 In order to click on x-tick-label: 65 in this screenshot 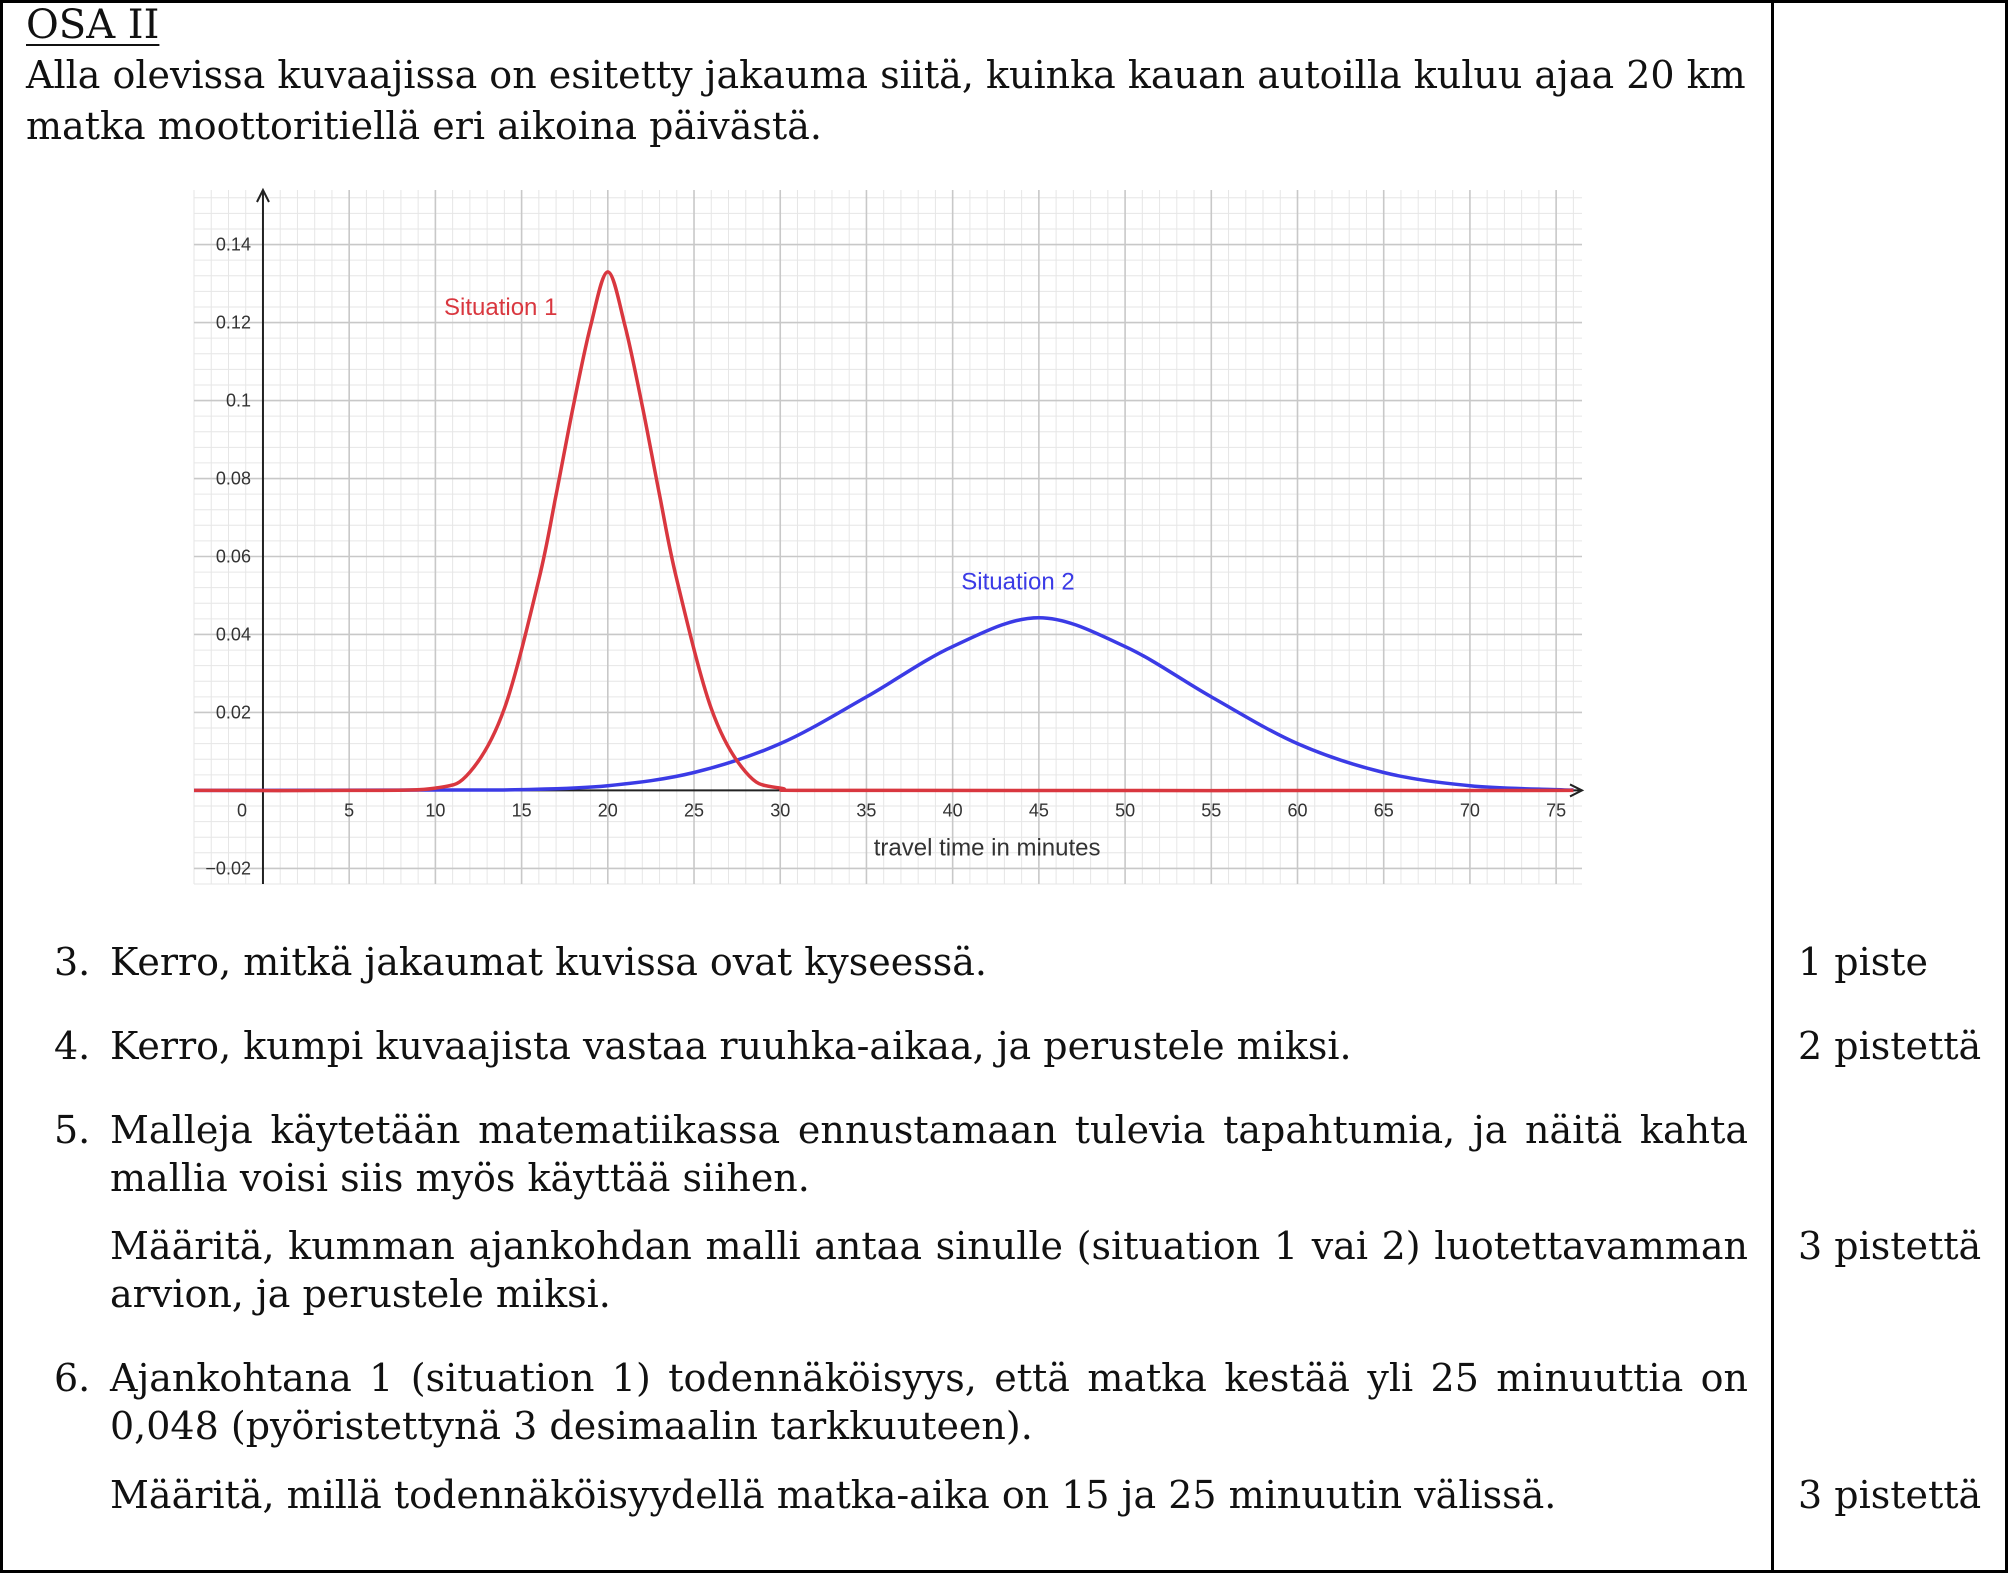, I will do `click(1384, 810)`.